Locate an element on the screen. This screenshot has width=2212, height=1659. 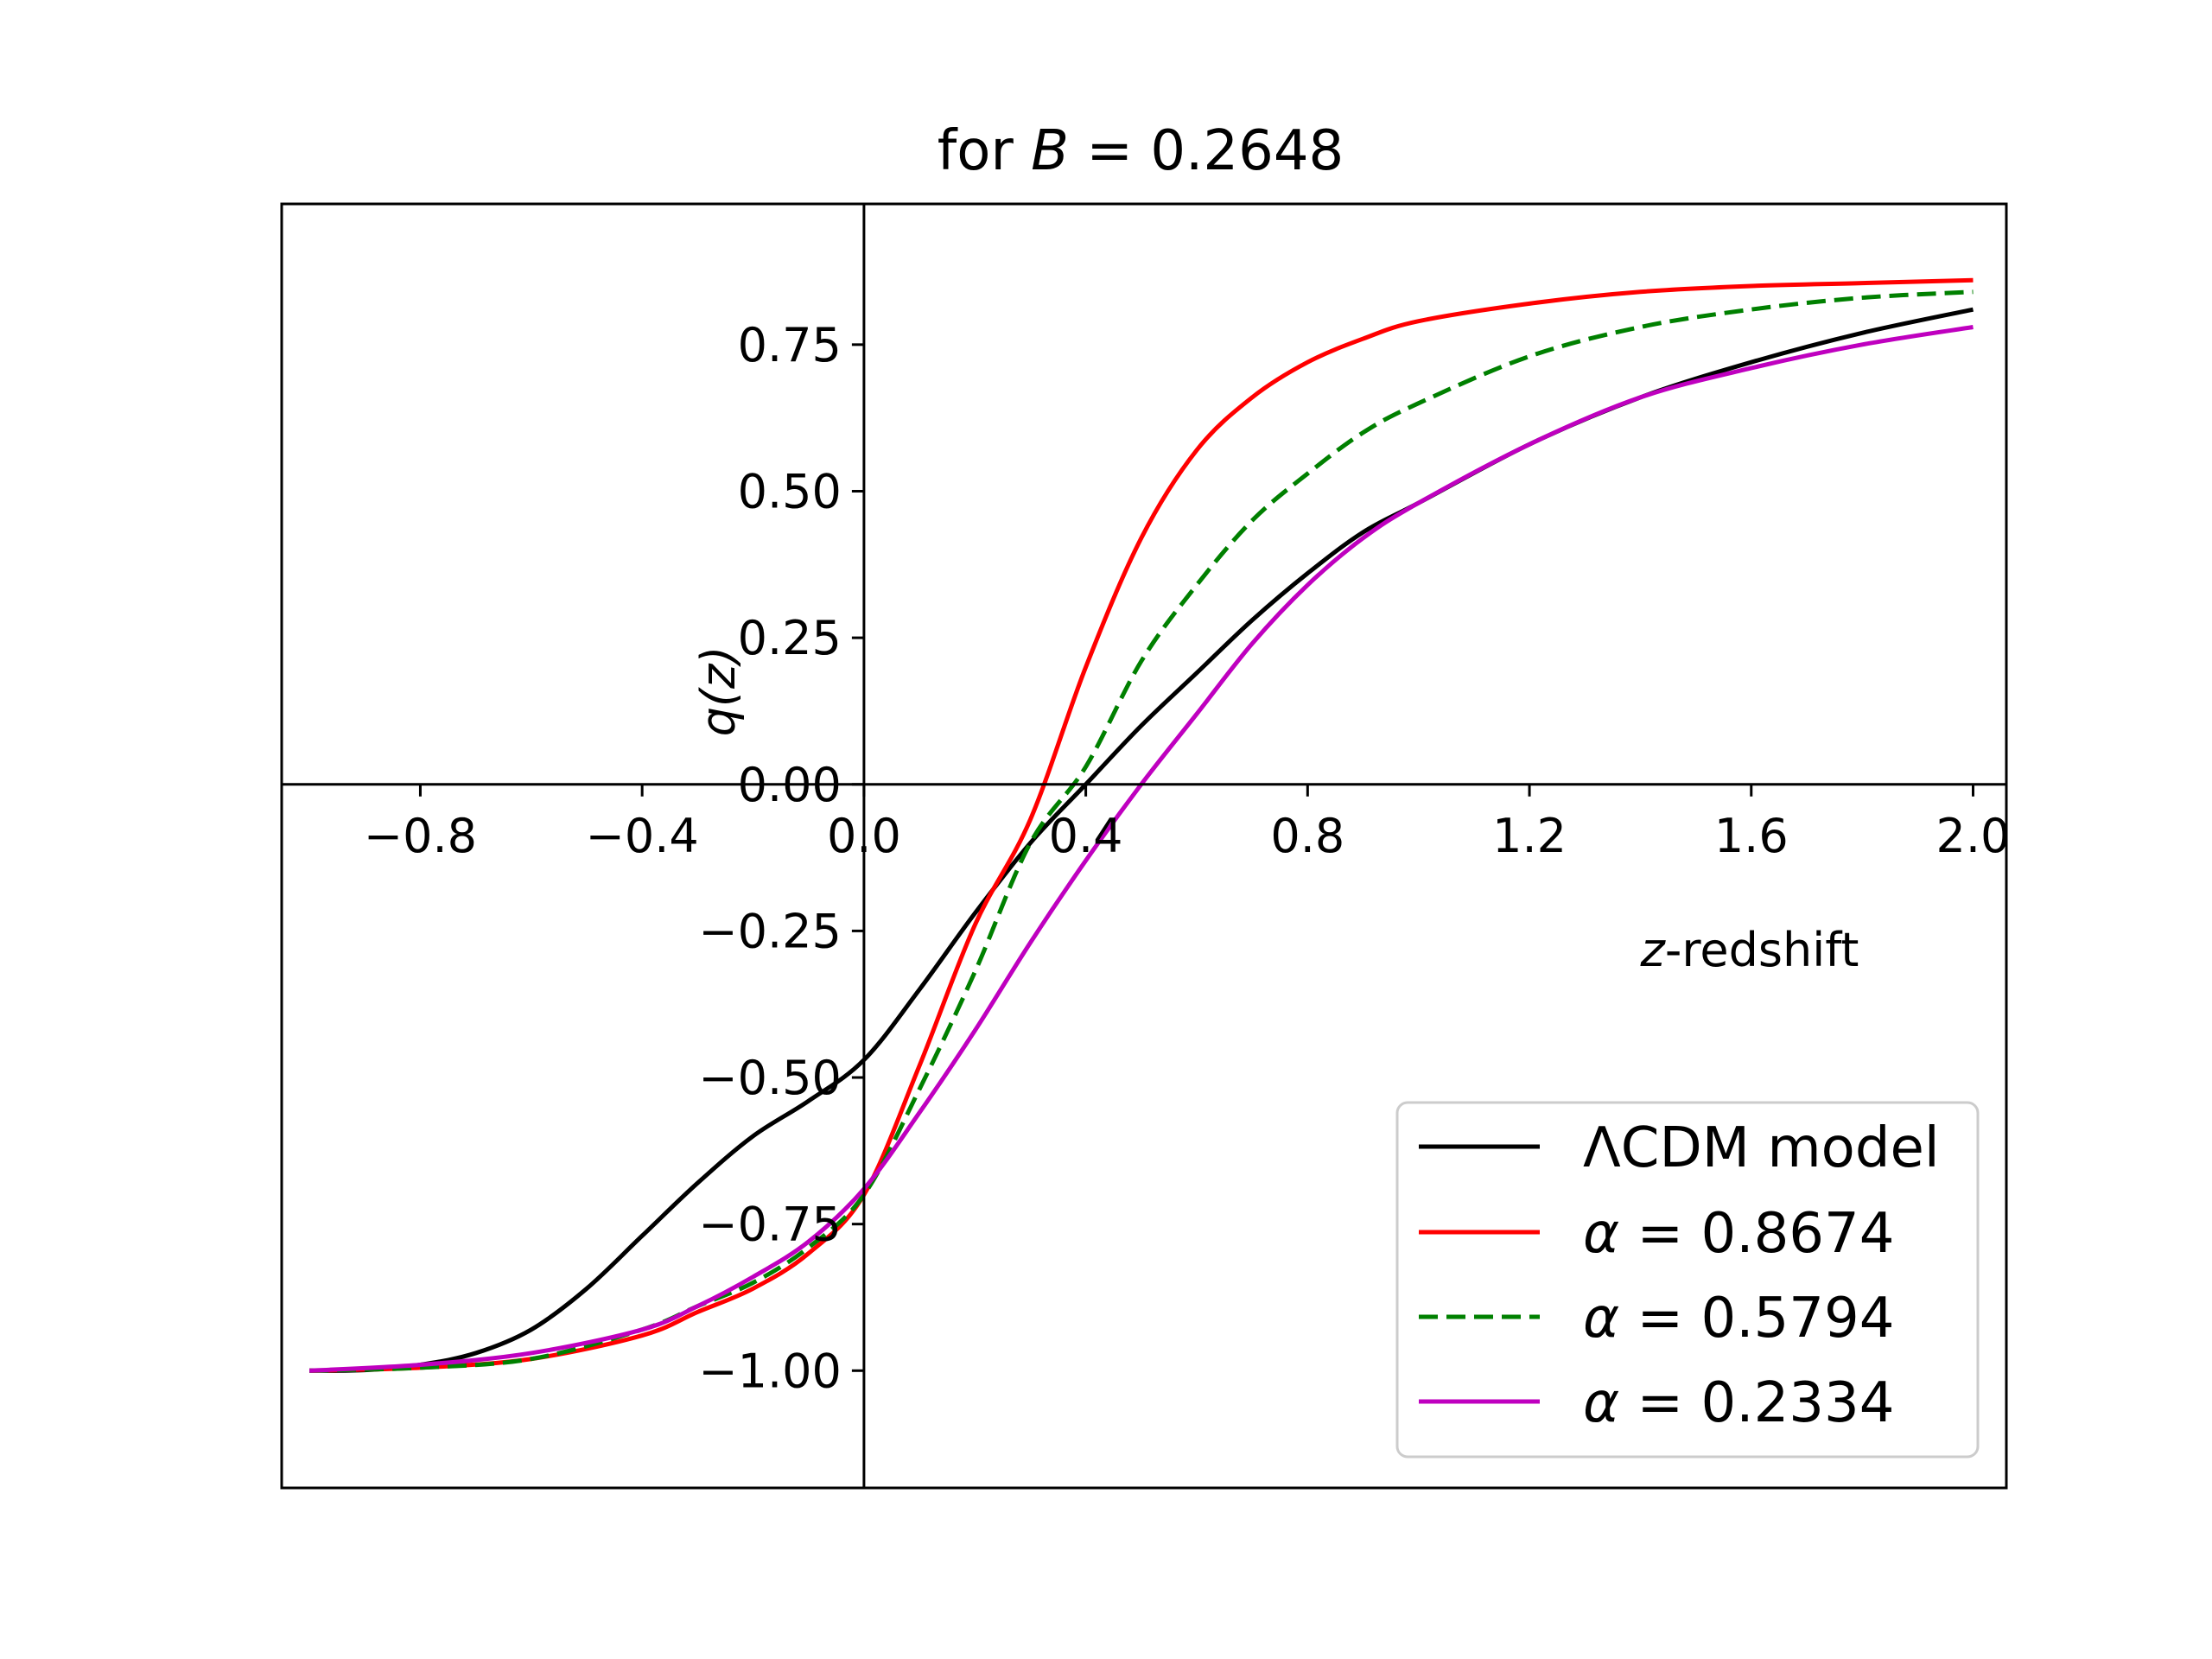
chart-title: for B = 0.2648 is located at coordinates (1141, 151).